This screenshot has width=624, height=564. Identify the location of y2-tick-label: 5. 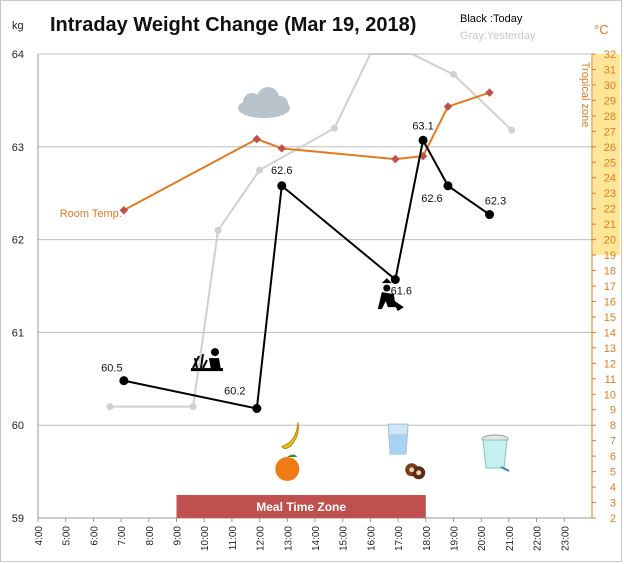
(613, 473).